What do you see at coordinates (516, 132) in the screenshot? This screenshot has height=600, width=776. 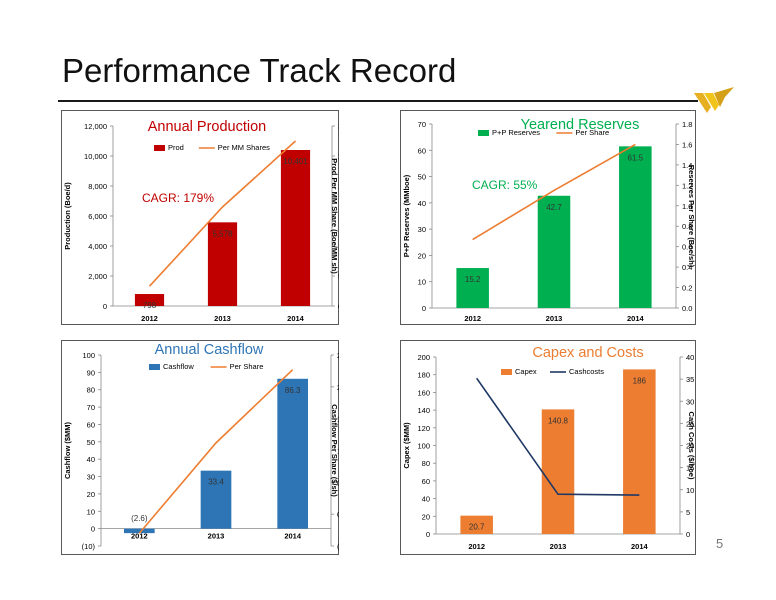 I see `legend-label: P+P Reserves` at bounding box center [516, 132].